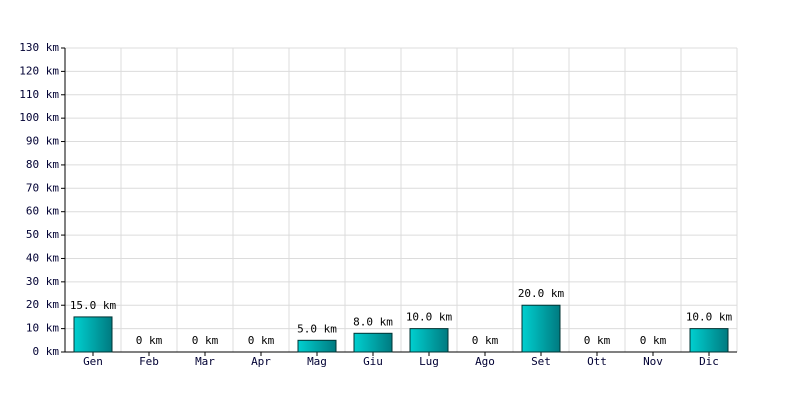 The width and height of the screenshot is (800, 400). I want to click on y-tick-label: 110 km, so click(39, 94).